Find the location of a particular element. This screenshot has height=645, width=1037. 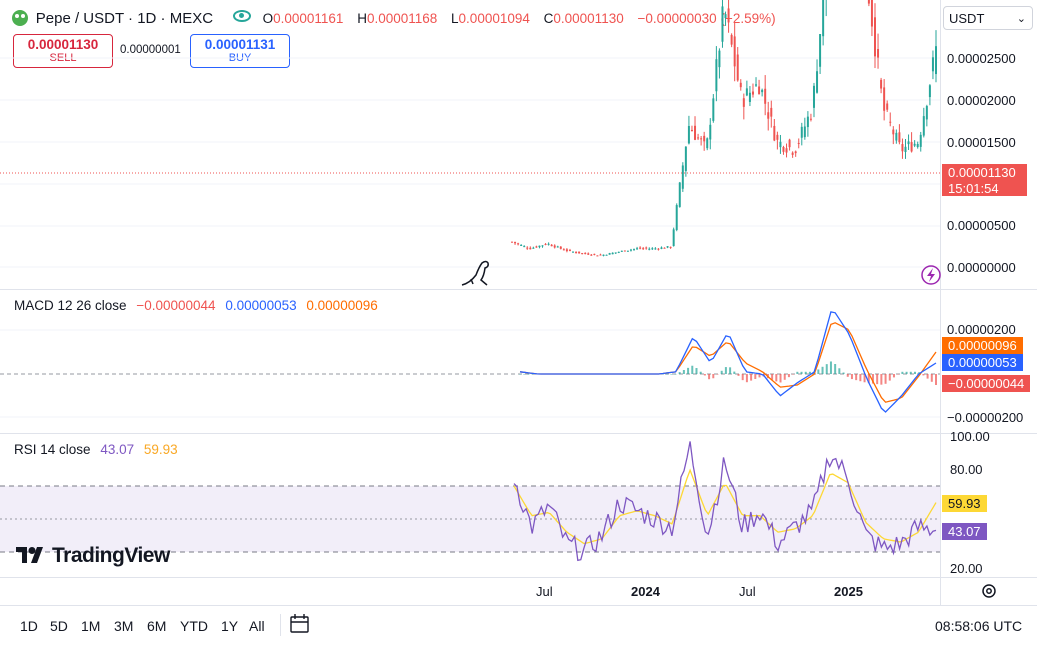

utc-clock: 08:58:06 UTC is located at coordinates (979, 626).